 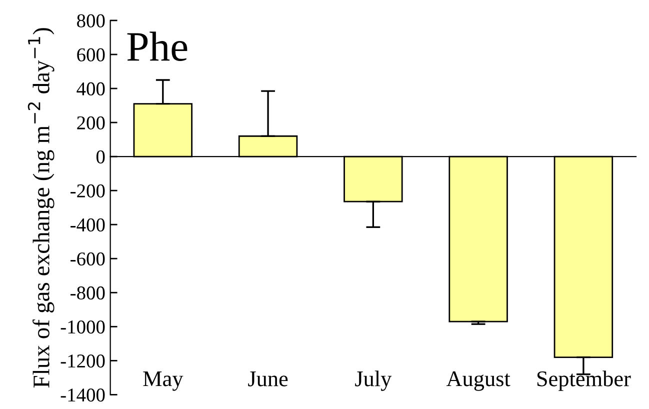 I want to click on y-tick-label: -1400, so click(x=82, y=395).